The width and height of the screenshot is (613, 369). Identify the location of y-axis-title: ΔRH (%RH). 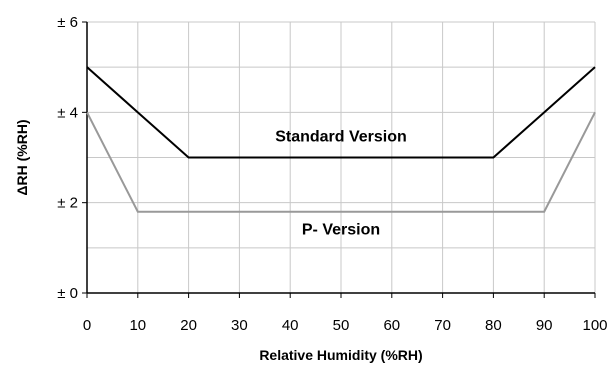
(22, 157).